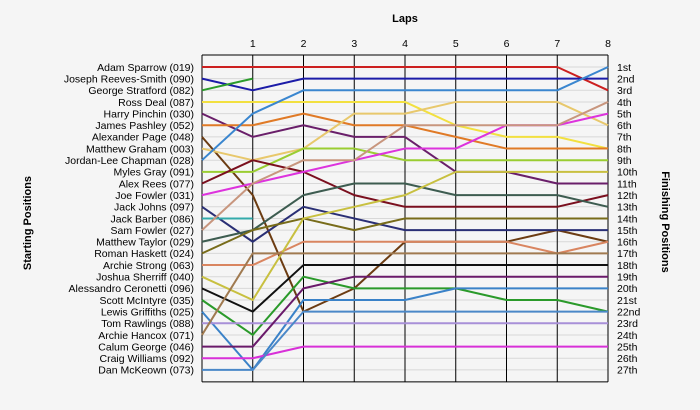 This screenshot has width=700, height=410. What do you see at coordinates (145, 68) in the screenshot?
I see `series-name-label: Adam Sparrow (019)` at bounding box center [145, 68].